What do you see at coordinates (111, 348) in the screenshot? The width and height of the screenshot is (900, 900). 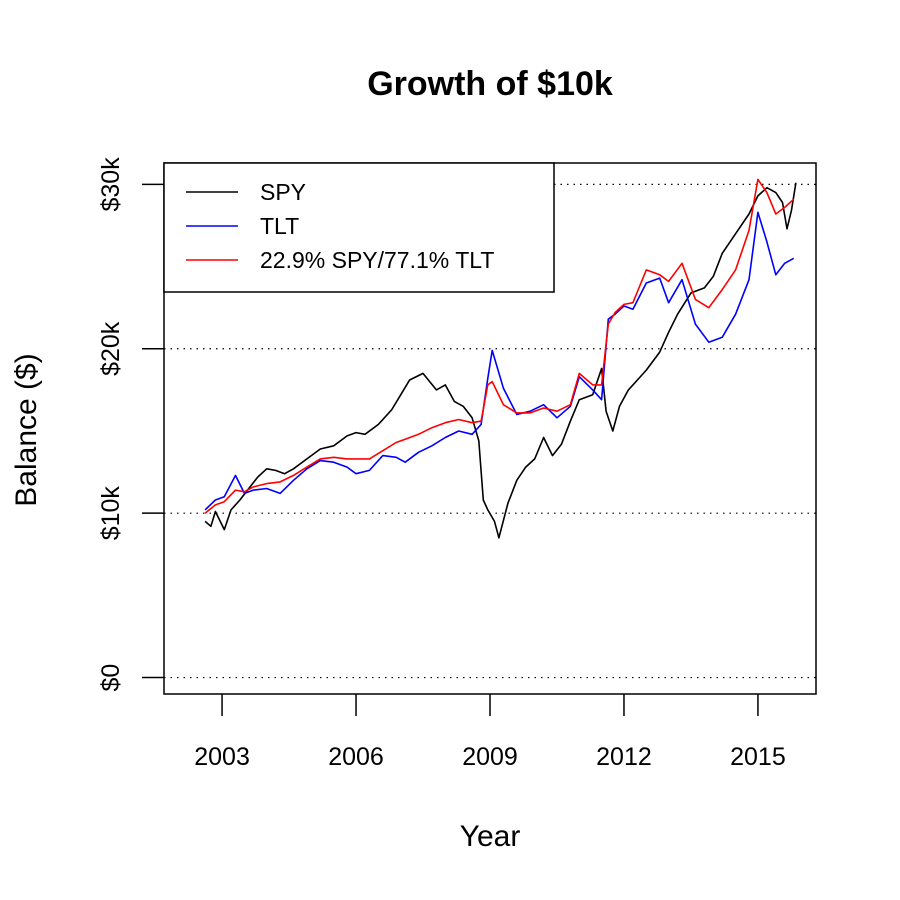 I see `y-tick-label: $20k` at bounding box center [111, 348].